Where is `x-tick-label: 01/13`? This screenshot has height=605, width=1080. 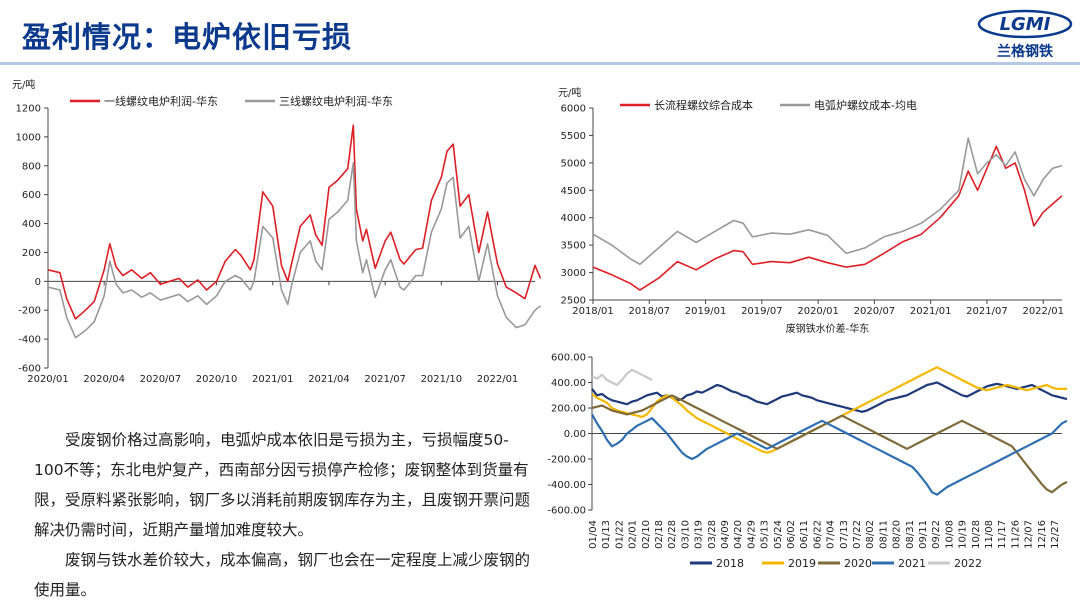 x-tick-label: 01/13 is located at coordinates (606, 534).